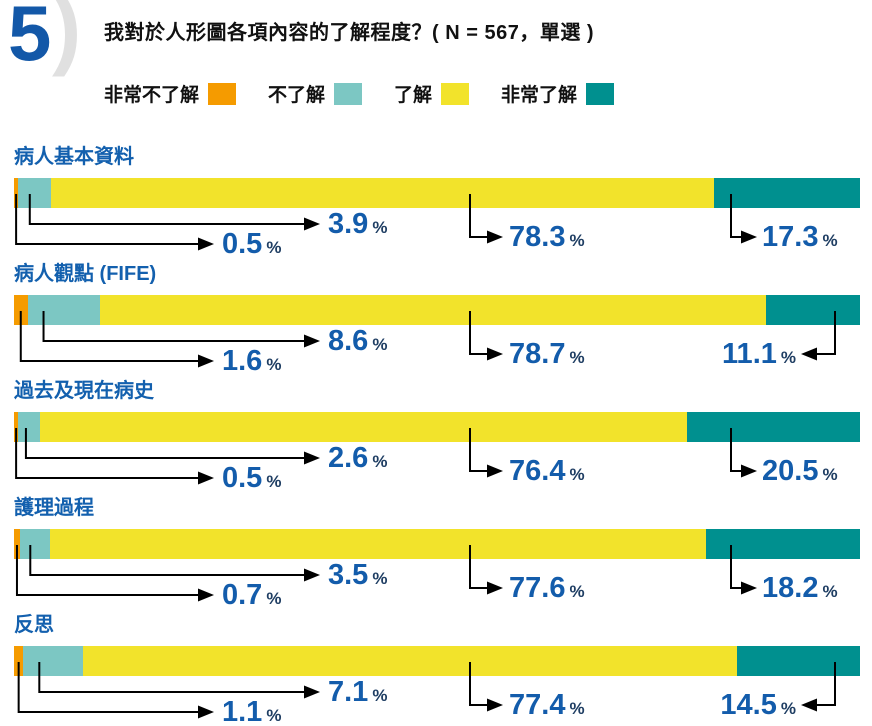  Describe the element at coordinates (170, 93) in the screenshot. I see `legend-item: 非常不了解` at that location.